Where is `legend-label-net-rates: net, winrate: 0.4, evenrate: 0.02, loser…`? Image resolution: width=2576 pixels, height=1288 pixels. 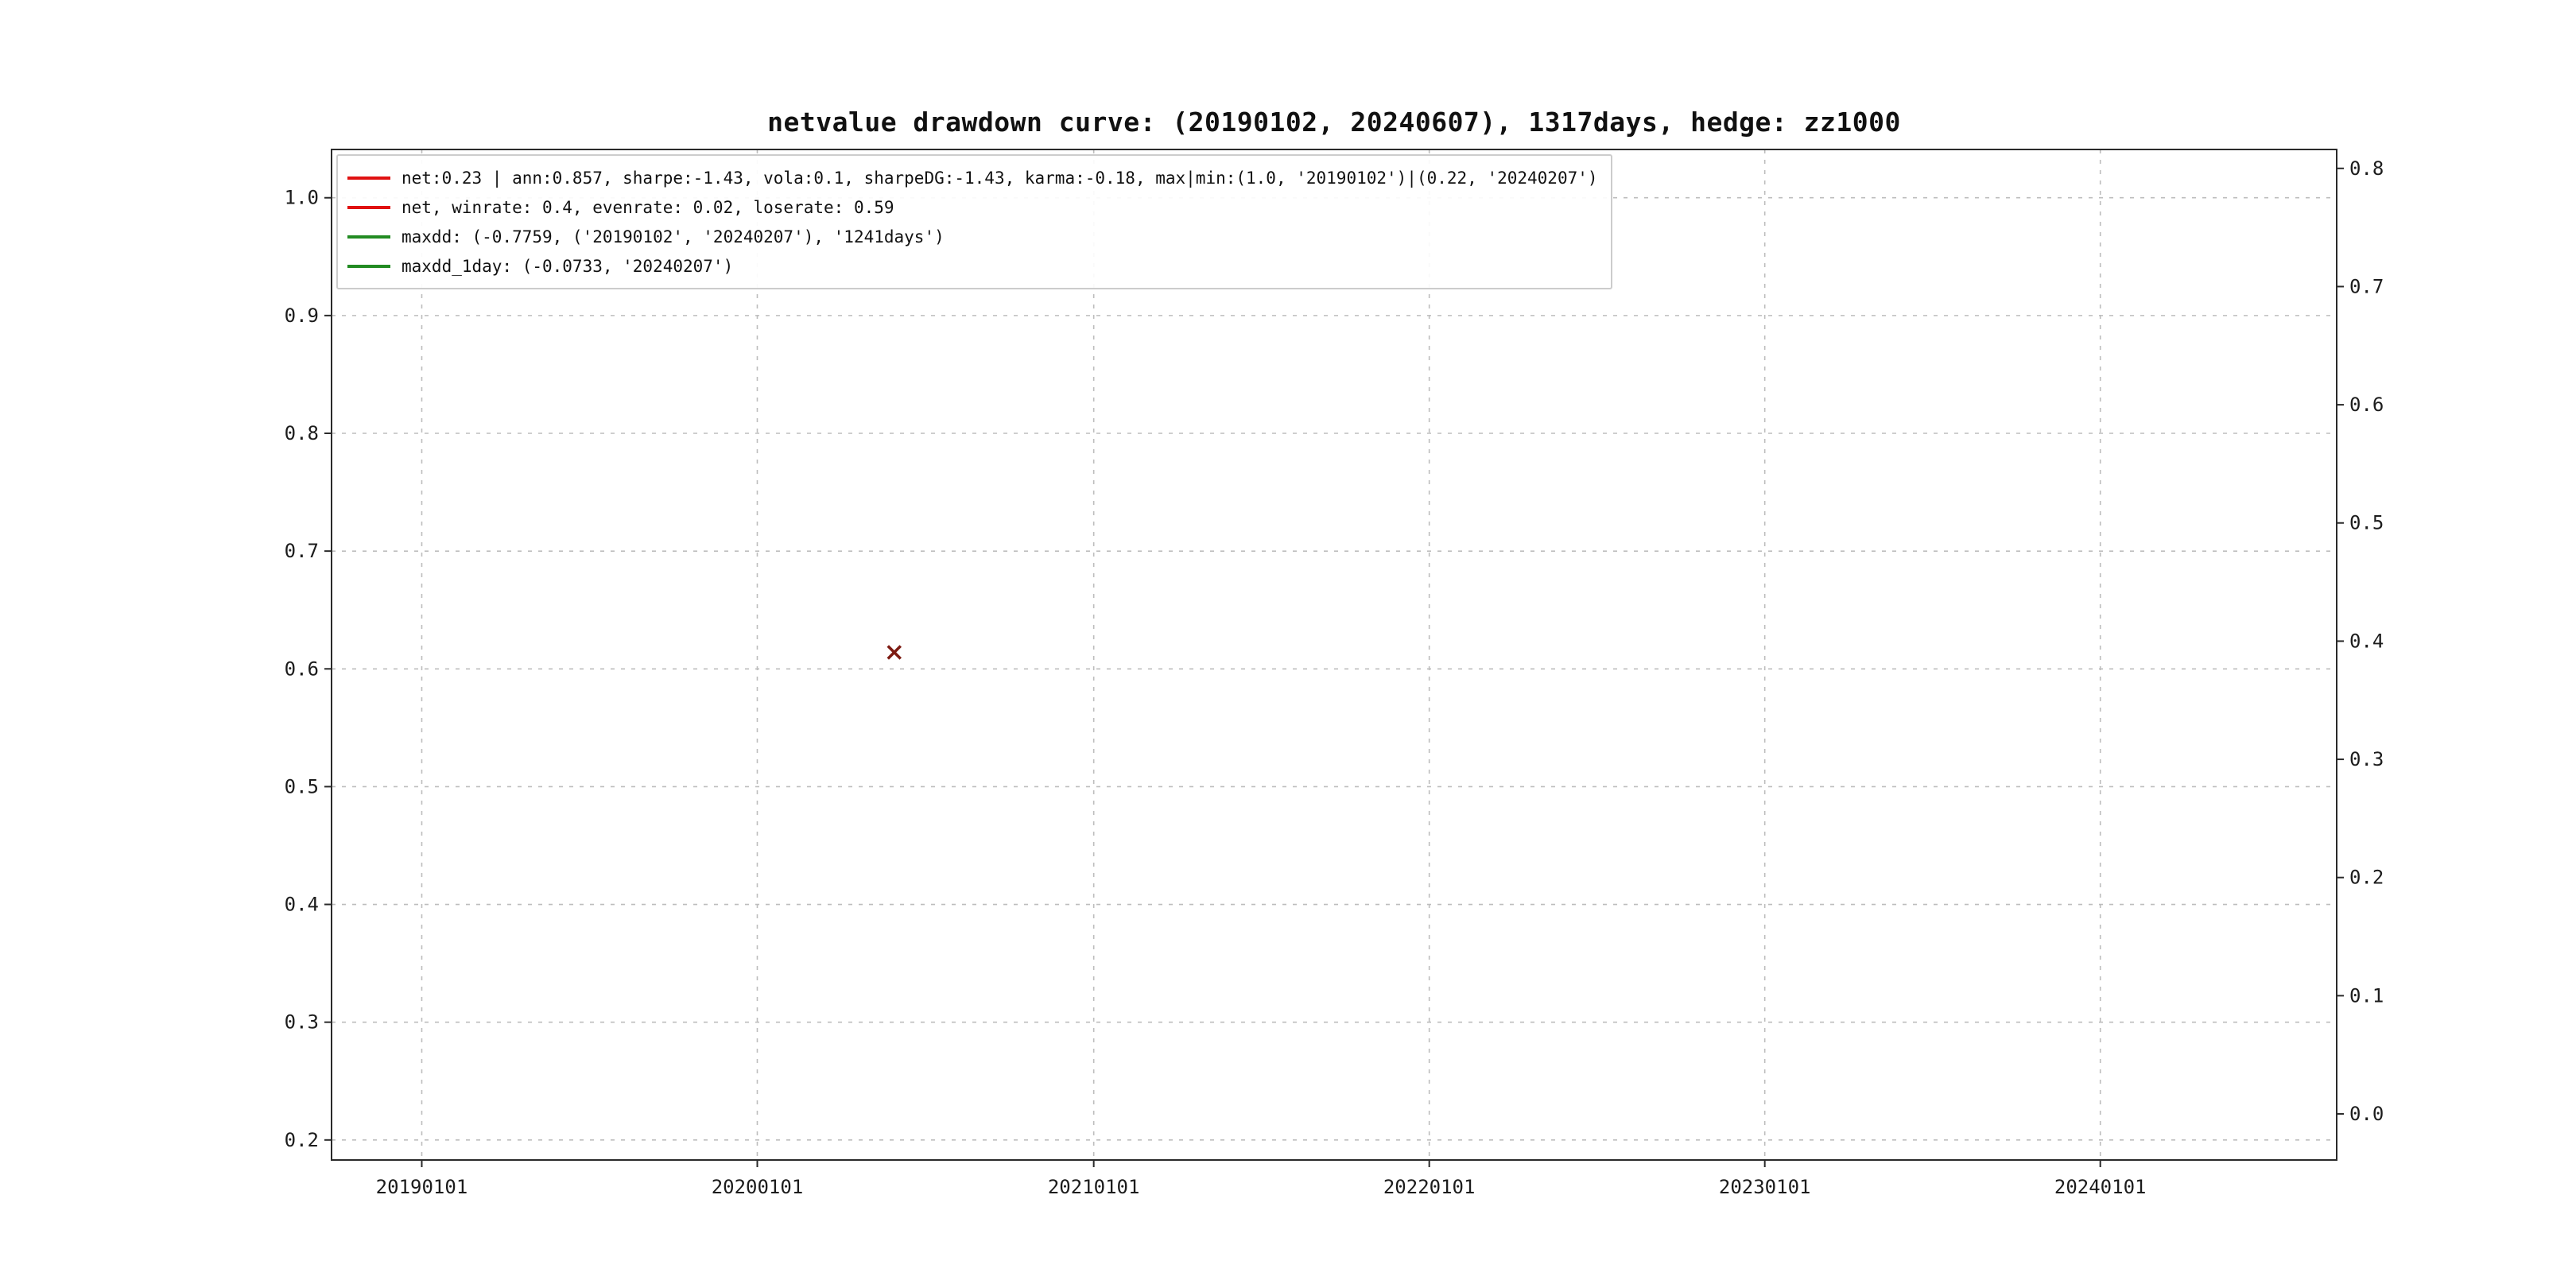
legend-label-net-rates: net, winrate: 0.4, evenrate: 0.02, loser… is located at coordinates (648, 207).